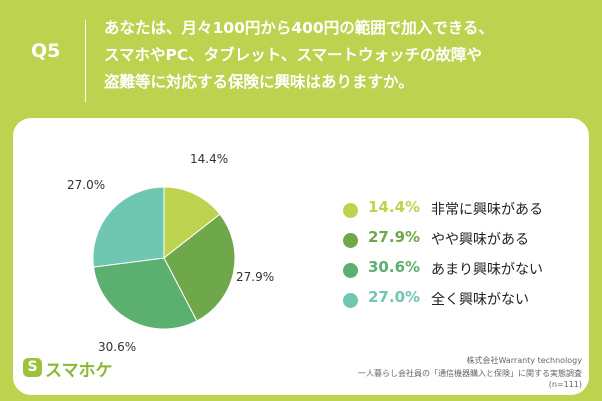  Describe the element at coordinates (85, 61) in the screenshot. I see `header-divider` at that location.